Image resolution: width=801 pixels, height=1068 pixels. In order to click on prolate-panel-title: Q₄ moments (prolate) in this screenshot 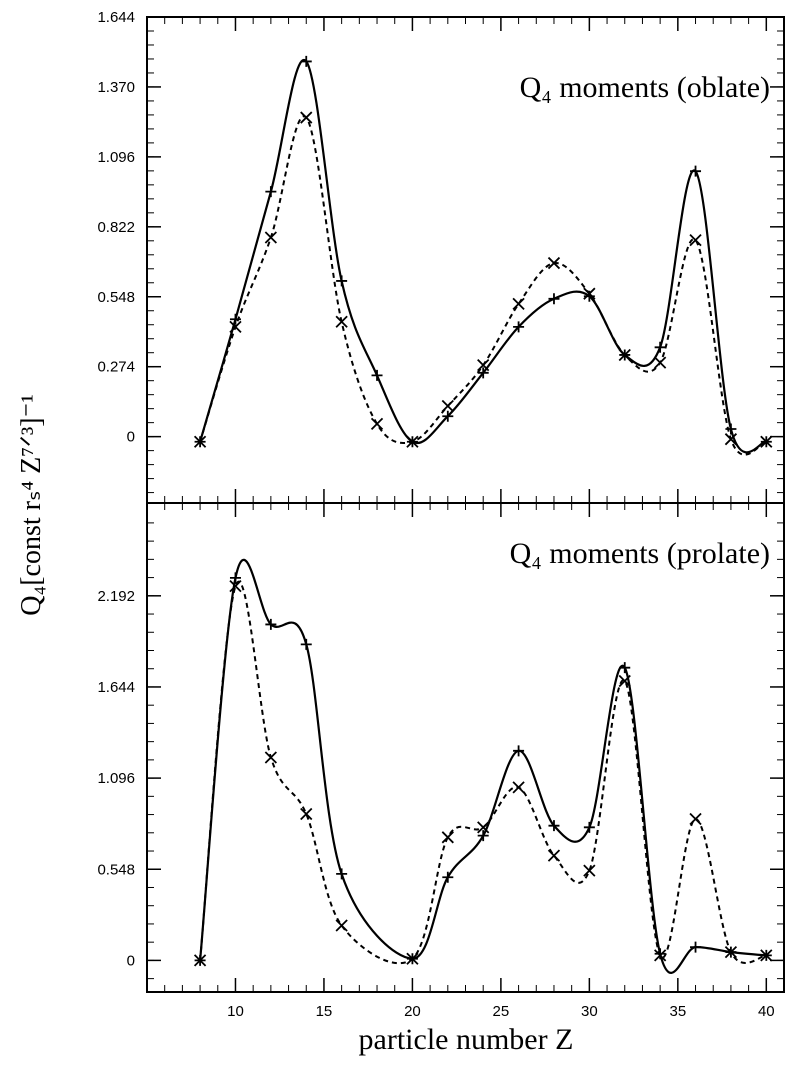, I will do `click(640, 553)`.